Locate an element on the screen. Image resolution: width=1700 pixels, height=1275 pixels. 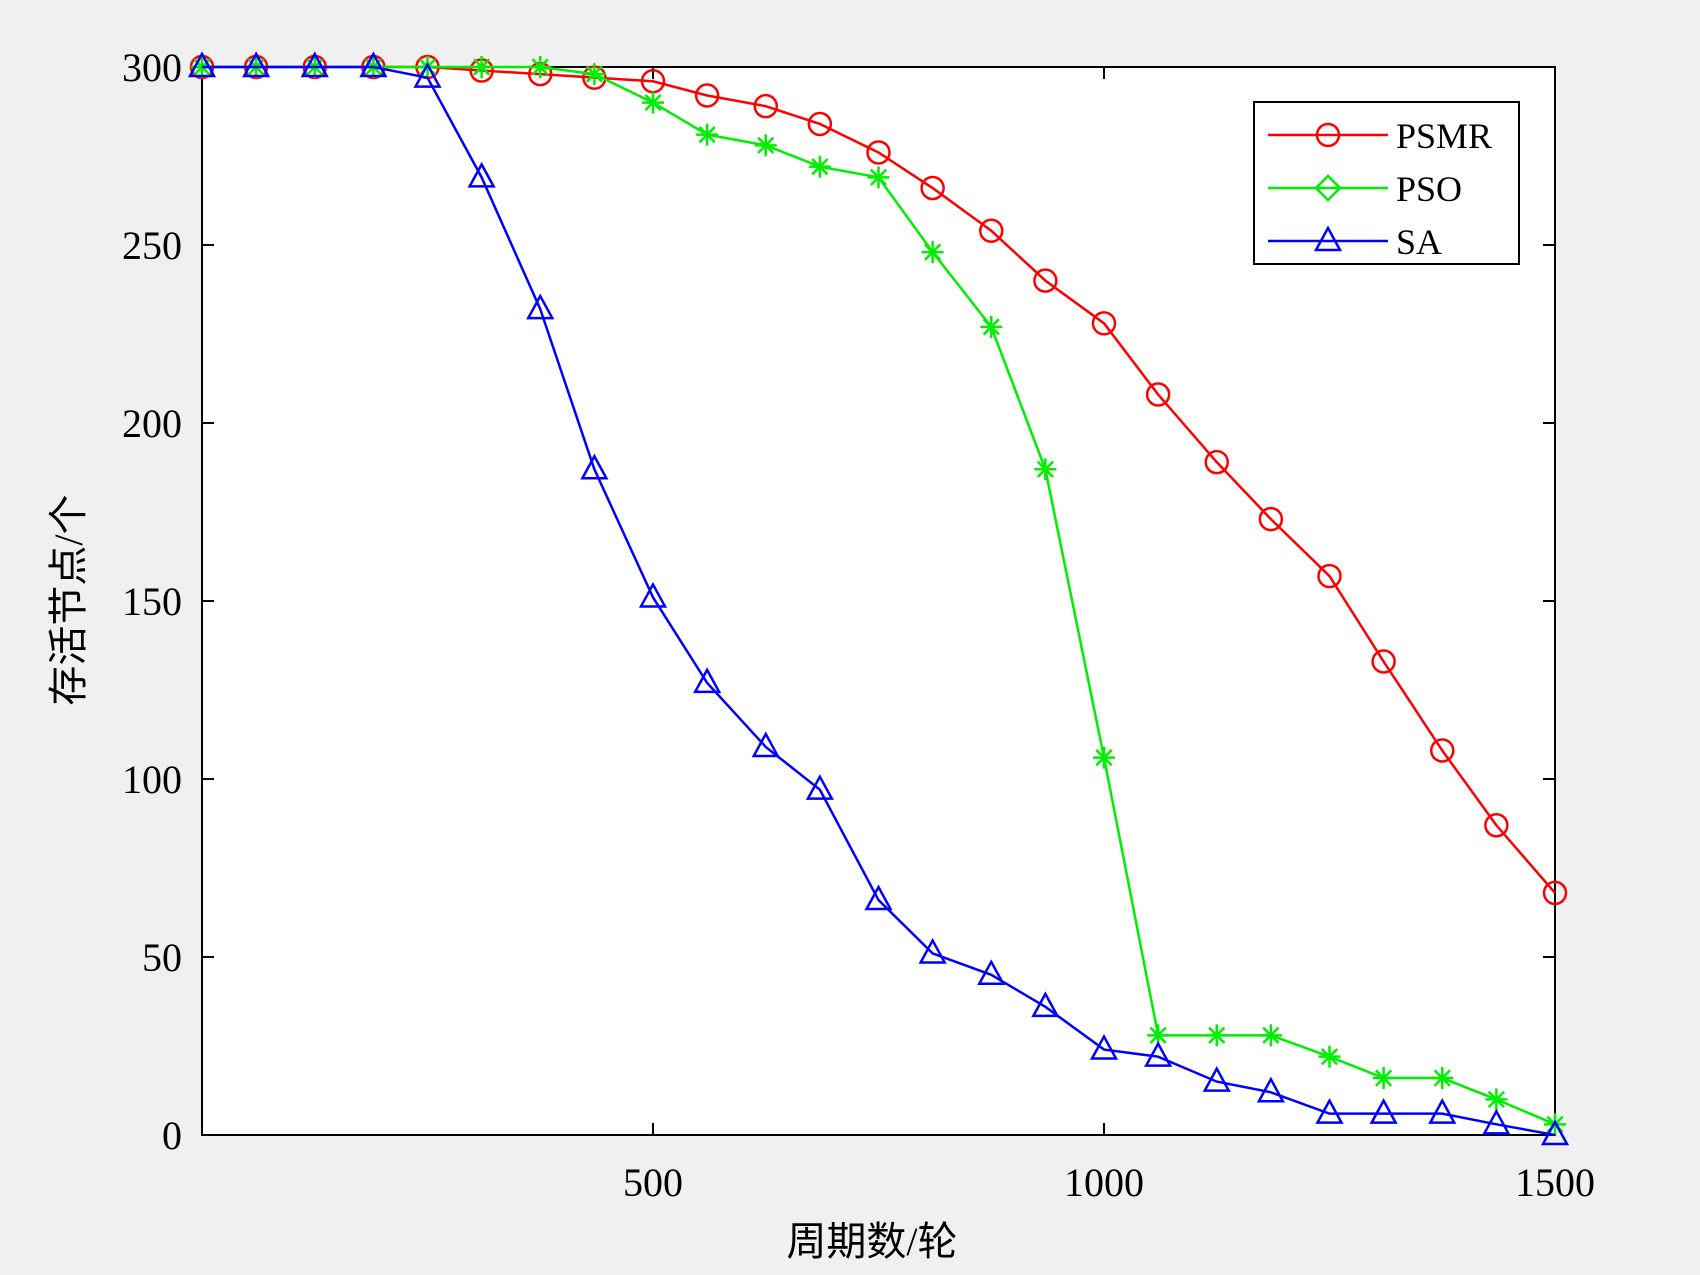
y-tick-label: 50 is located at coordinates (162, 957).